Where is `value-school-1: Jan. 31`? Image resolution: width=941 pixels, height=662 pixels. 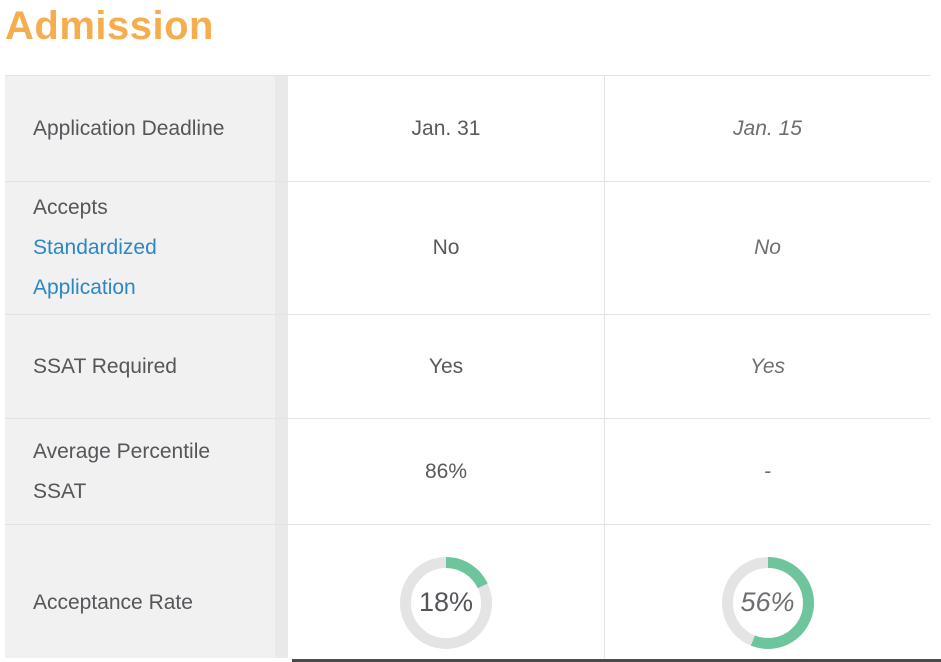 value-school-1: Jan. 31 is located at coordinates (446, 128).